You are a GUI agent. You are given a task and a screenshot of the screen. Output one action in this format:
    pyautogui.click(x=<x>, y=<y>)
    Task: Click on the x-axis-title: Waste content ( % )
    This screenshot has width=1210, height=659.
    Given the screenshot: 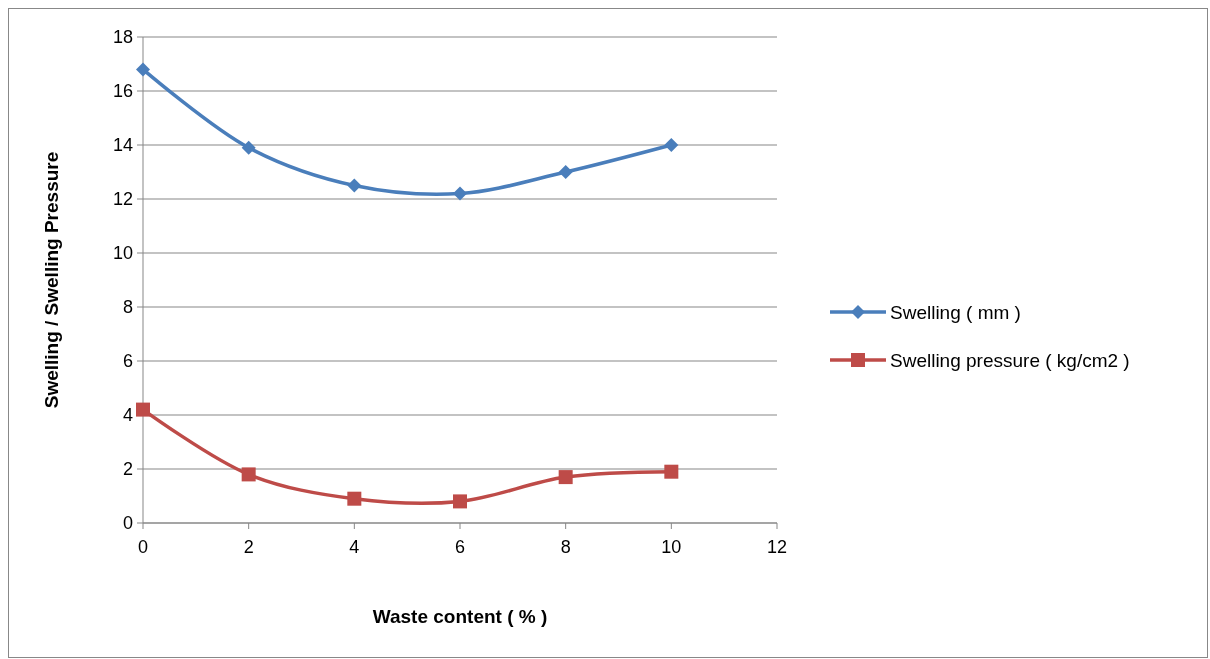 What is the action you would take?
    pyautogui.click(x=460, y=616)
    